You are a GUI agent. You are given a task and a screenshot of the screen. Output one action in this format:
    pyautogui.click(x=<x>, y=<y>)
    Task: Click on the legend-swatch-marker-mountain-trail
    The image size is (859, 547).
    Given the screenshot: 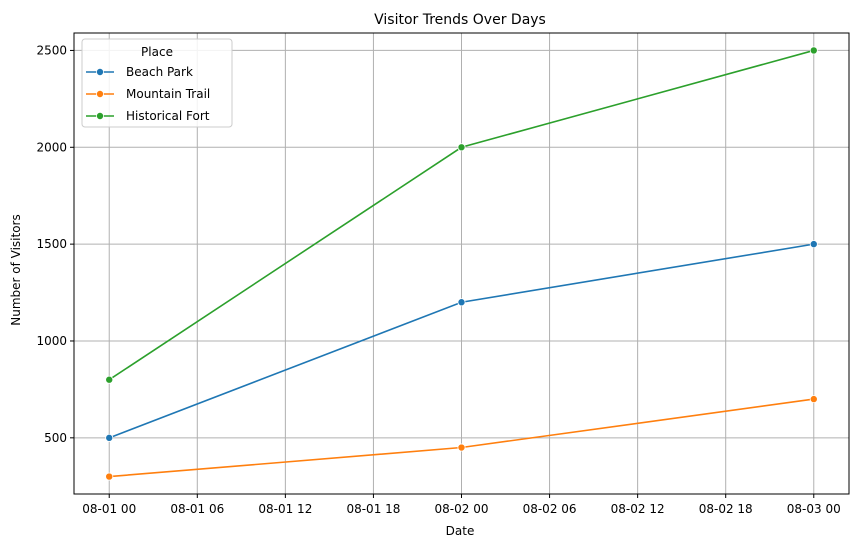 What is the action you would take?
    pyautogui.click(x=100, y=94)
    